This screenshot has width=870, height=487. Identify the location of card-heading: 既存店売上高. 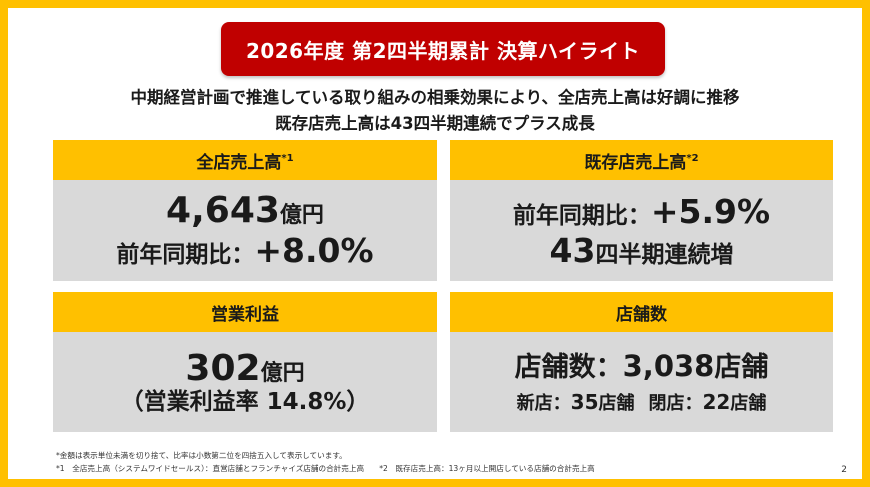
(635, 162).